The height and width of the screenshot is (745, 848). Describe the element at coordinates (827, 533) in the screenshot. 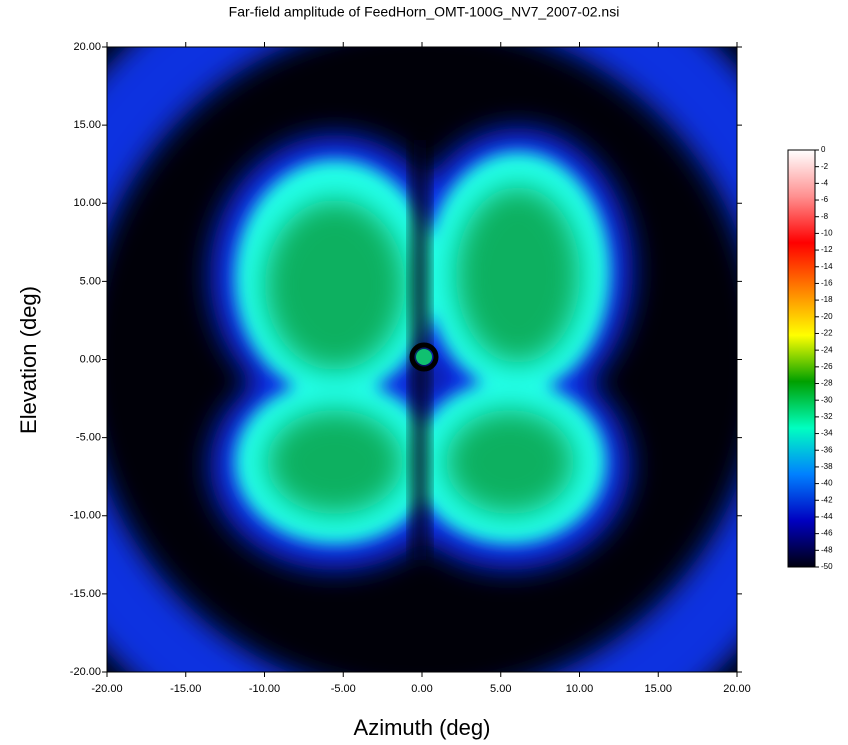

I see `colorbar-tick-label: -46` at that location.